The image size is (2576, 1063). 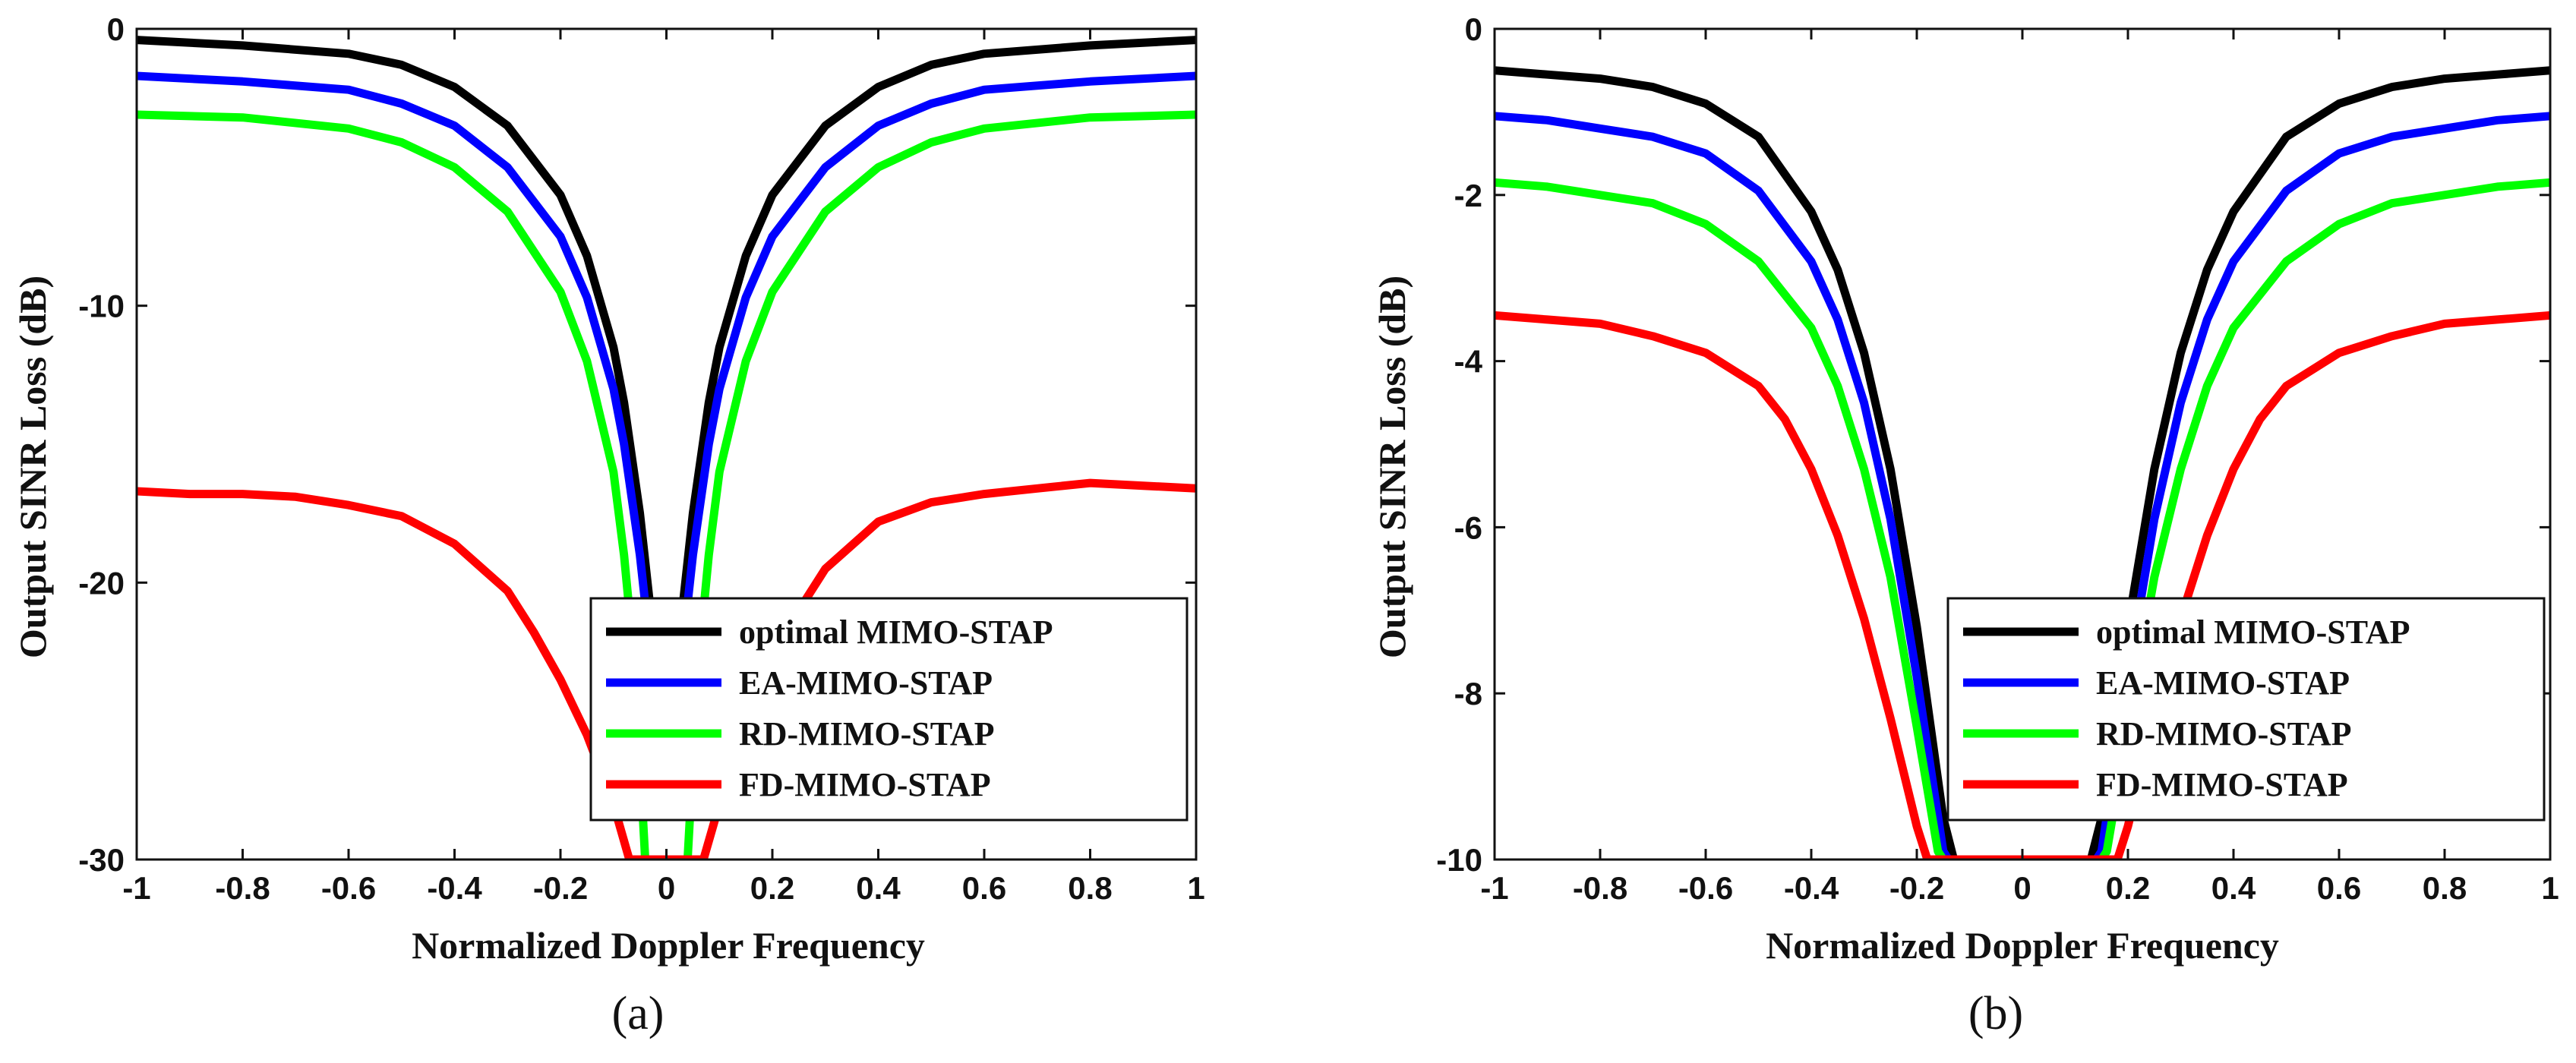 What do you see at coordinates (1996, 1013) in the screenshot?
I see `panel-b-caption: (b)` at bounding box center [1996, 1013].